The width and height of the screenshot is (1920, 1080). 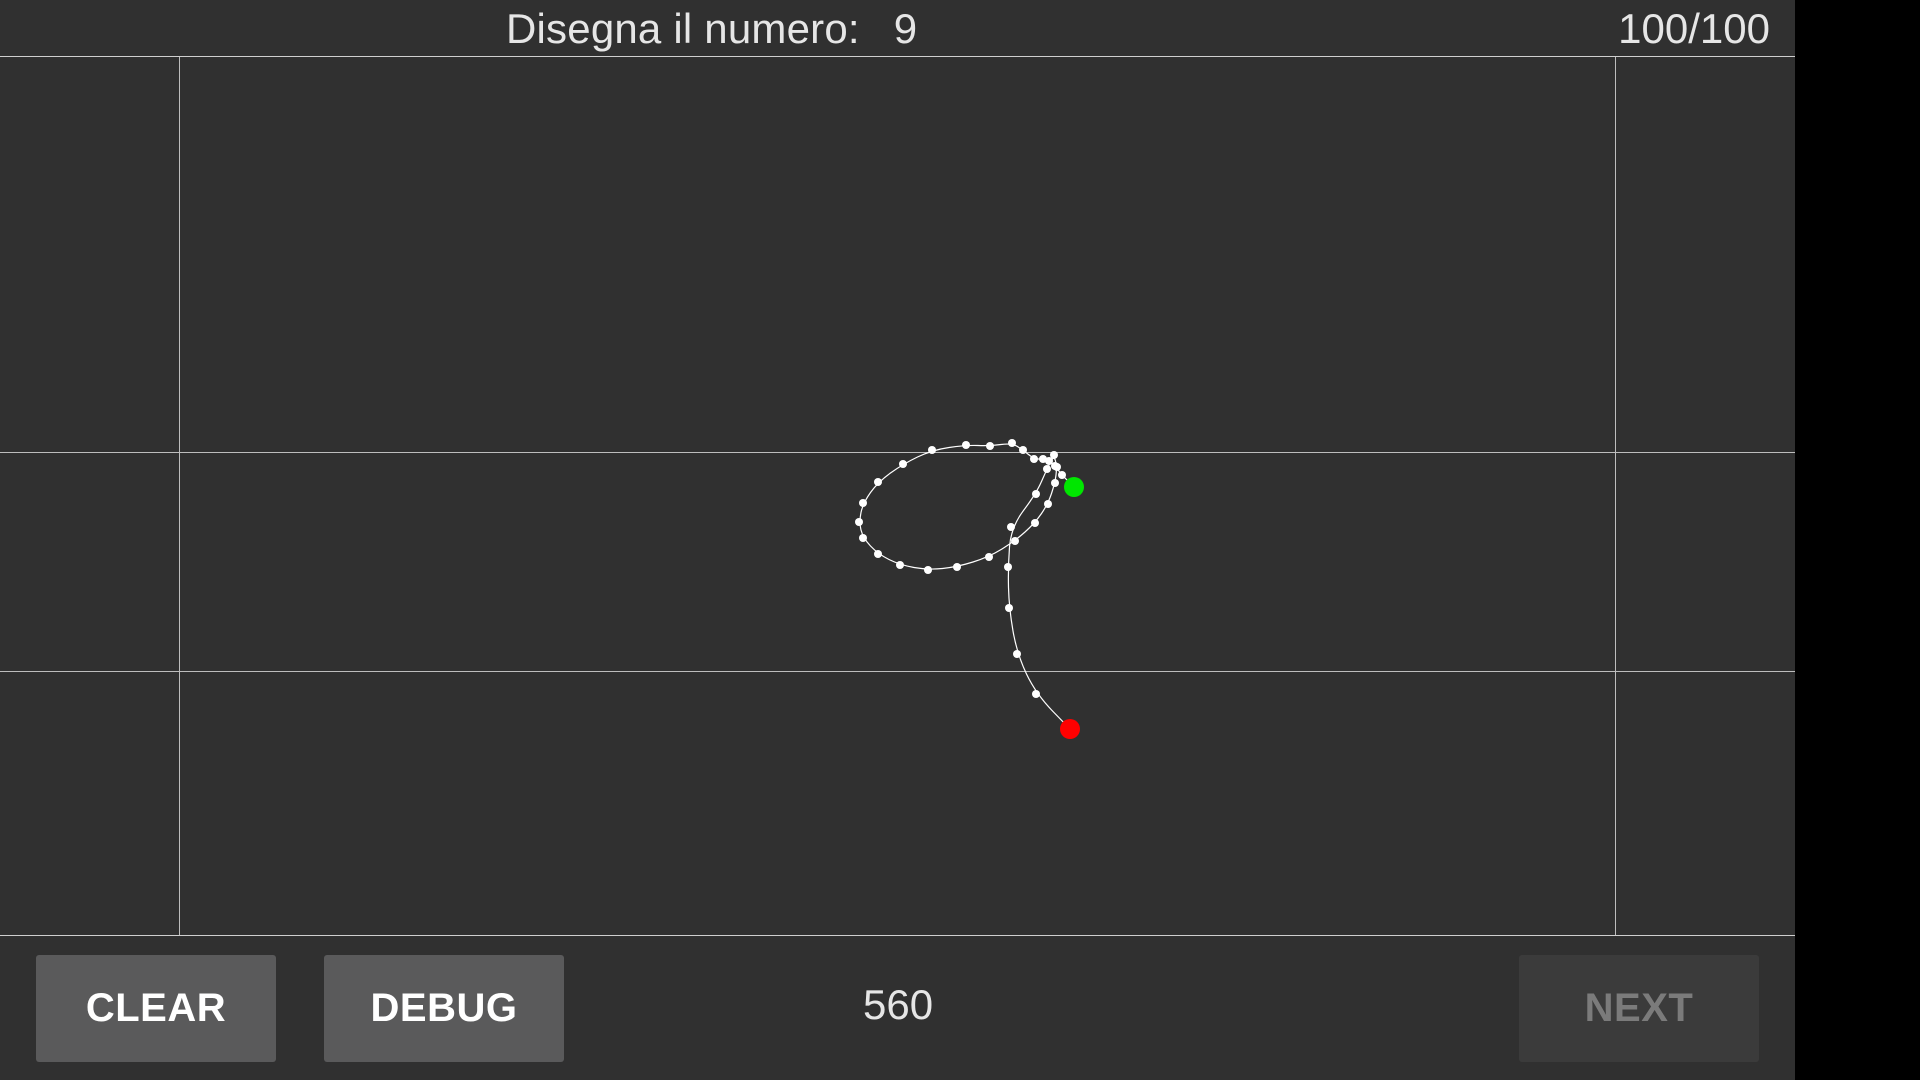 What do you see at coordinates (1857, 540) in the screenshot?
I see `screen-edge` at bounding box center [1857, 540].